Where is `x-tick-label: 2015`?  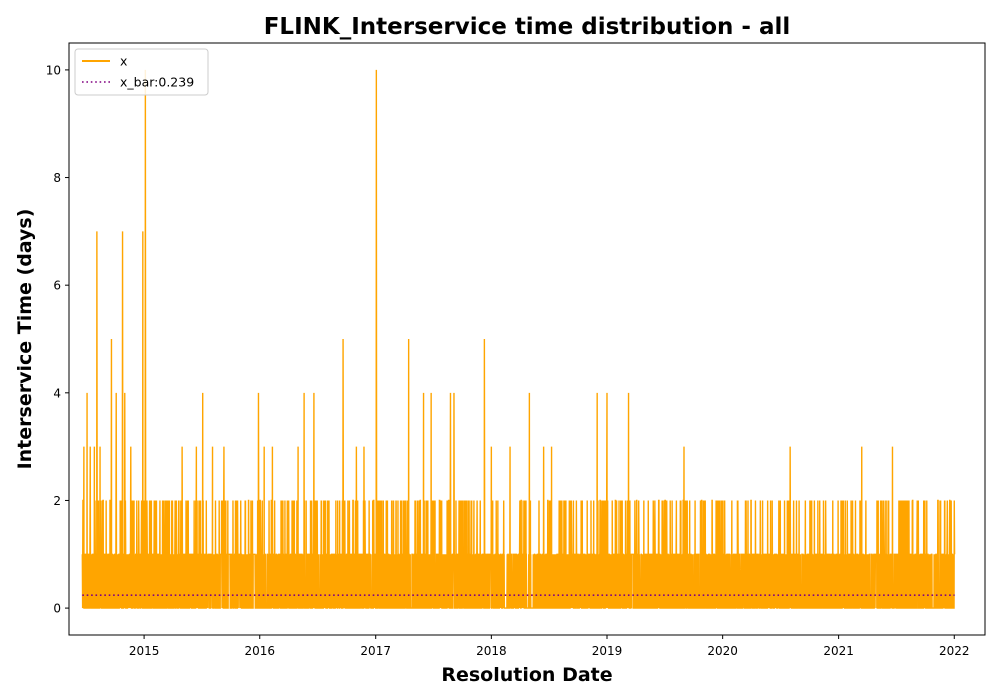
x-tick-label: 2015 is located at coordinates (144, 651).